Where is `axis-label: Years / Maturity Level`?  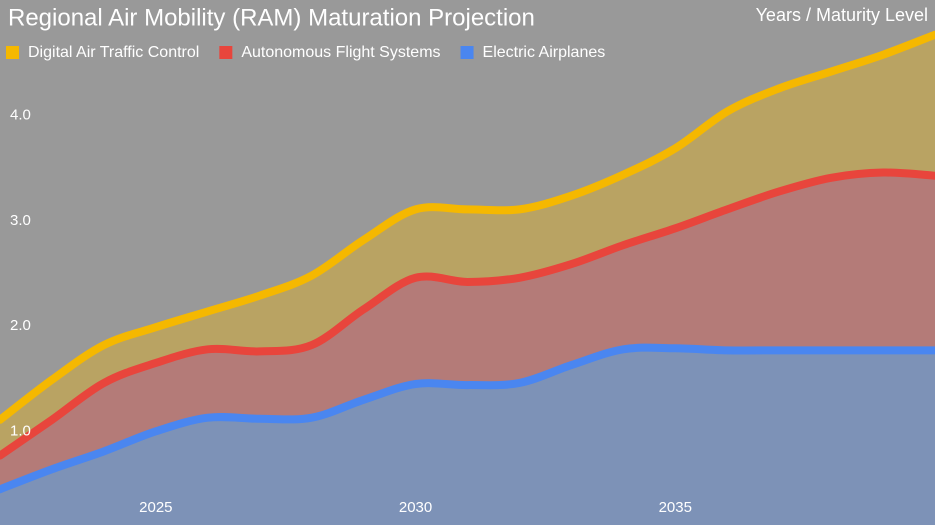
axis-label: Years / Maturity Level is located at coordinates (842, 15).